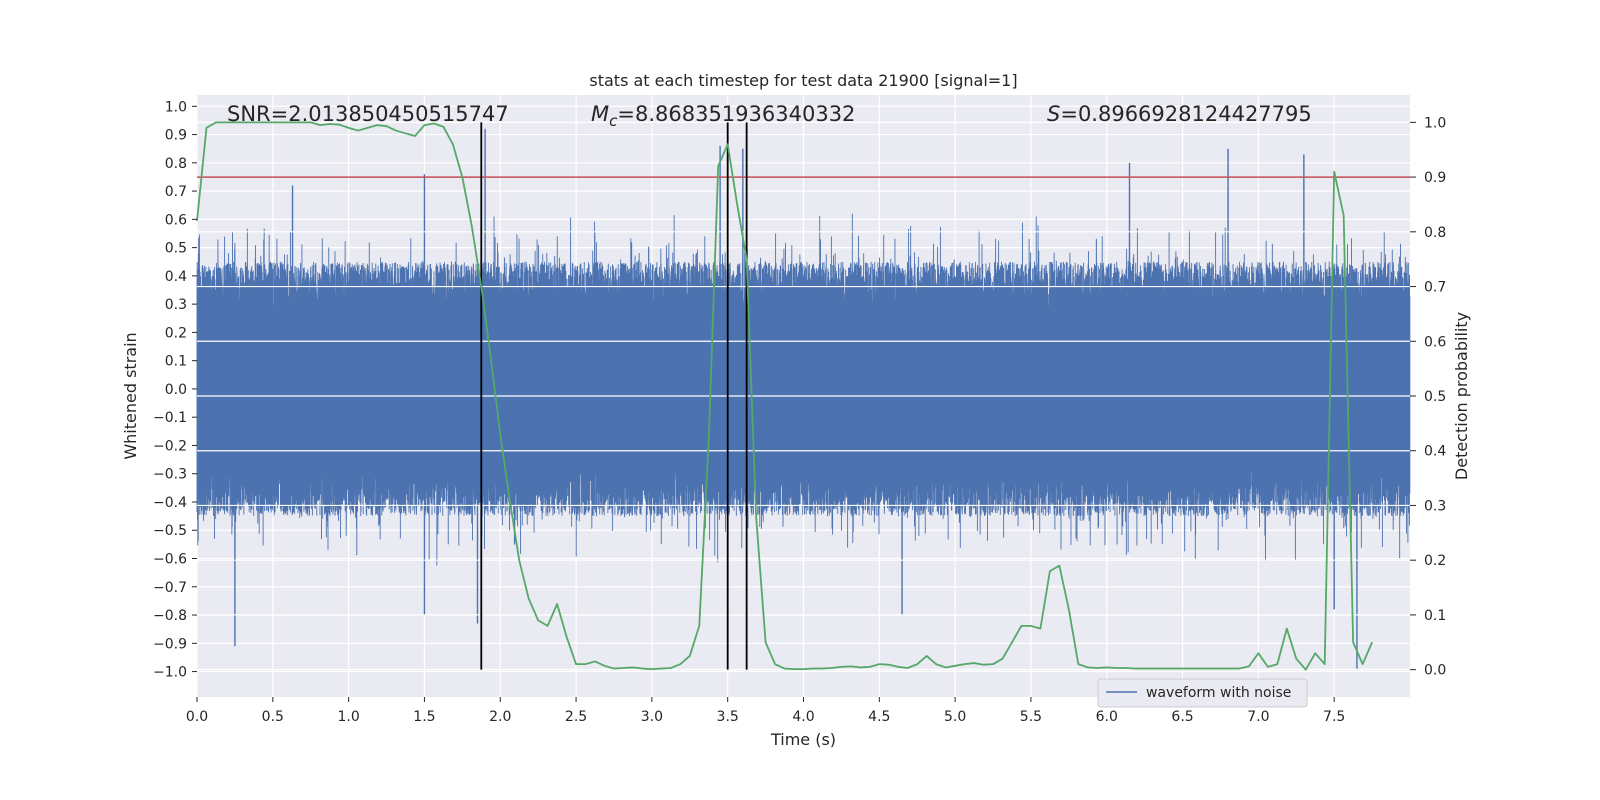 The height and width of the screenshot is (800, 1600). Describe the element at coordinates (1435, 616) in the screenshot. I see `y-right-tick-label: 0.1` at that location.